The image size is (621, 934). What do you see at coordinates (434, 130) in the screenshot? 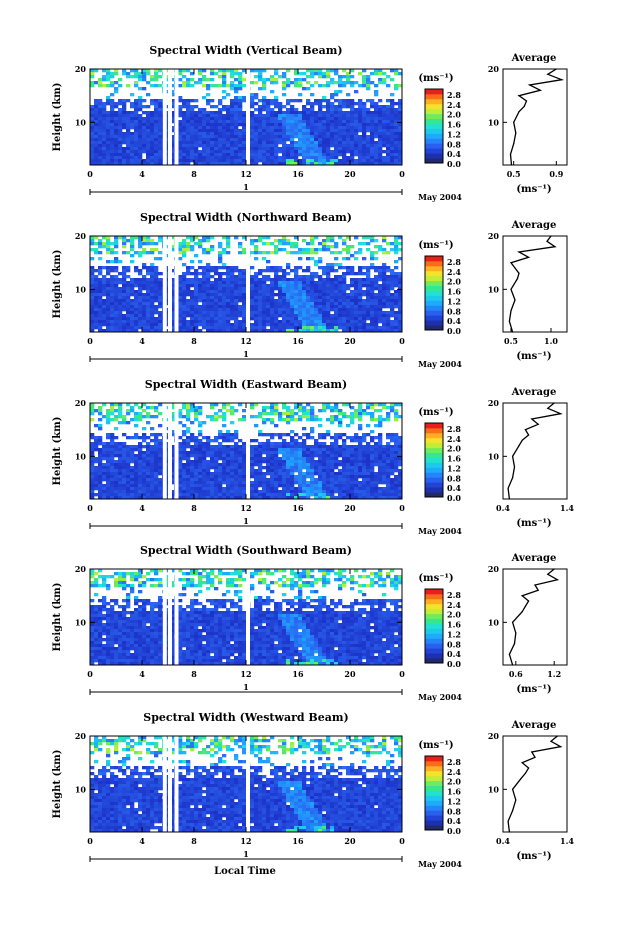
I see `colorbar-swatch` at bounding box center [434, 130].